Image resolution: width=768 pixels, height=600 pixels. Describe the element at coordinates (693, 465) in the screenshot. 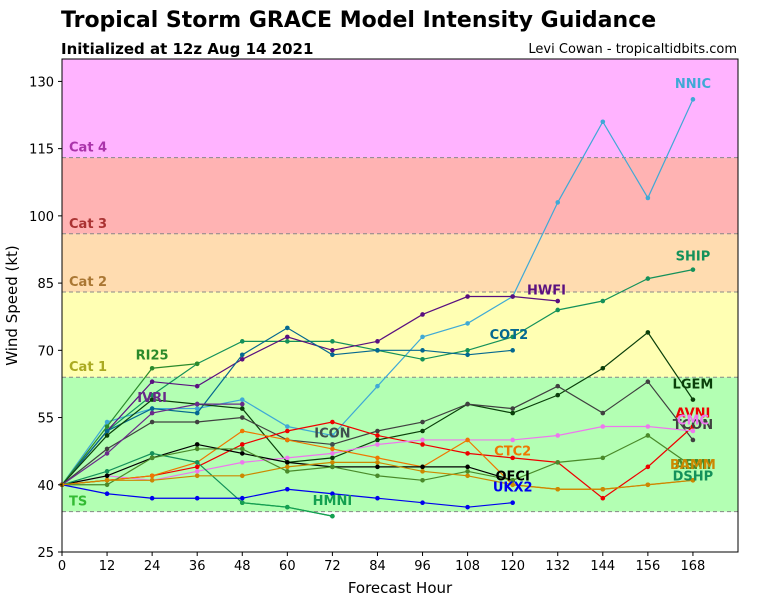

I see `series-label-bamm: BAMM` at that location.